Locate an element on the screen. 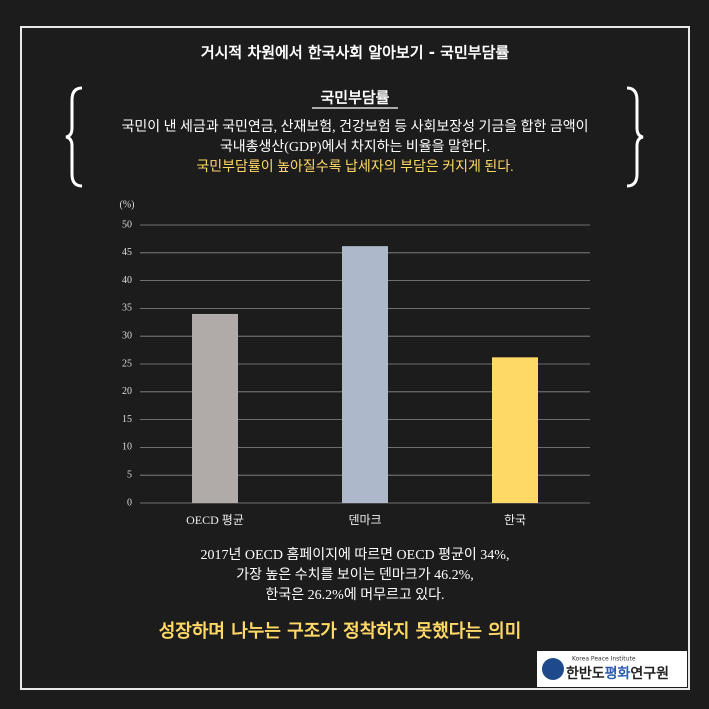 This screenshot has width=709, height=709. conclusion: 성장하며 나누는 구조가 정착하지 못했다는 의미 is located at coordinates (340, 631).